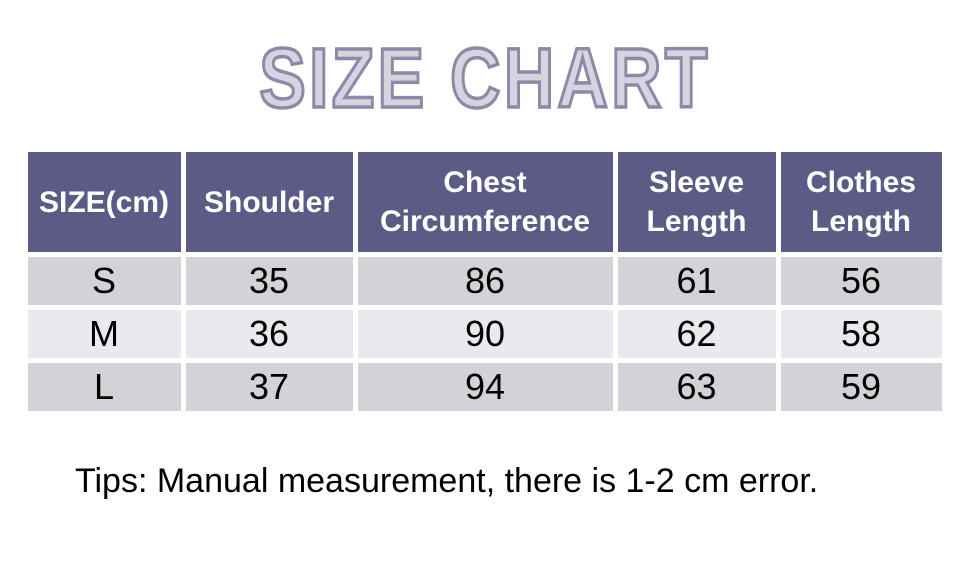  Describe the element at coordinates (696, 202) in the screenshot. I see `column-header-sleeve-length: Sleeve Length` at that location.